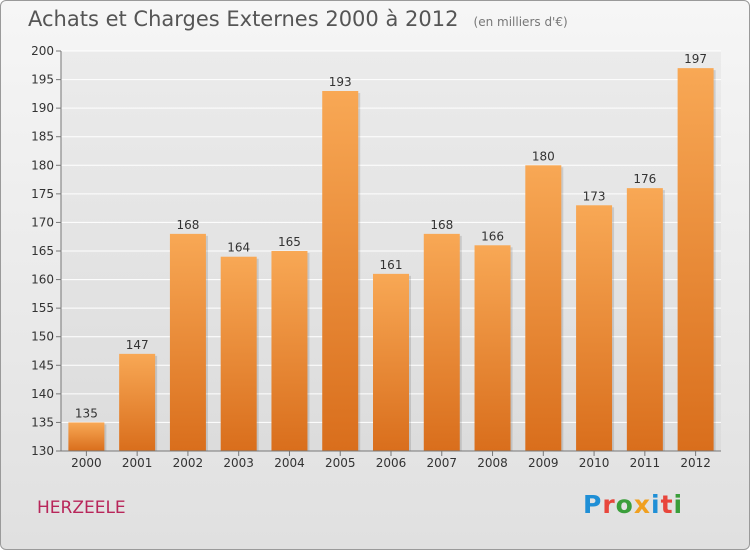 The width and height of the screenshot is (750, 550). Describe the element at coordinates (187, 342) in the screenshot. I see `bar-2002` at that location.